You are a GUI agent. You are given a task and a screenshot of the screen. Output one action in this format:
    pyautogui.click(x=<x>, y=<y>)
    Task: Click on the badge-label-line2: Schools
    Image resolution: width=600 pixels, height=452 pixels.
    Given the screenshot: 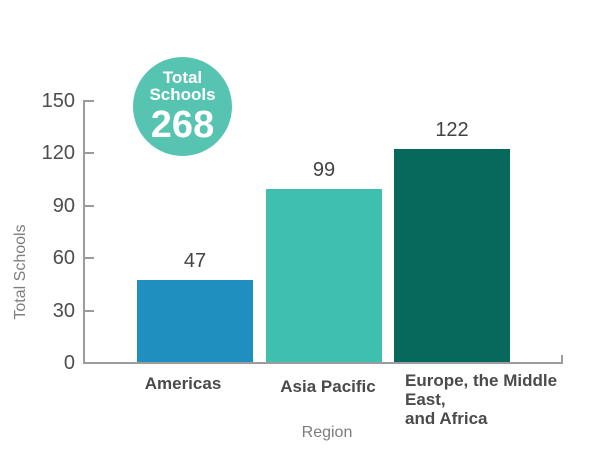 What is the action you would take?
    pyautogui.click(x=182, y=94)
    